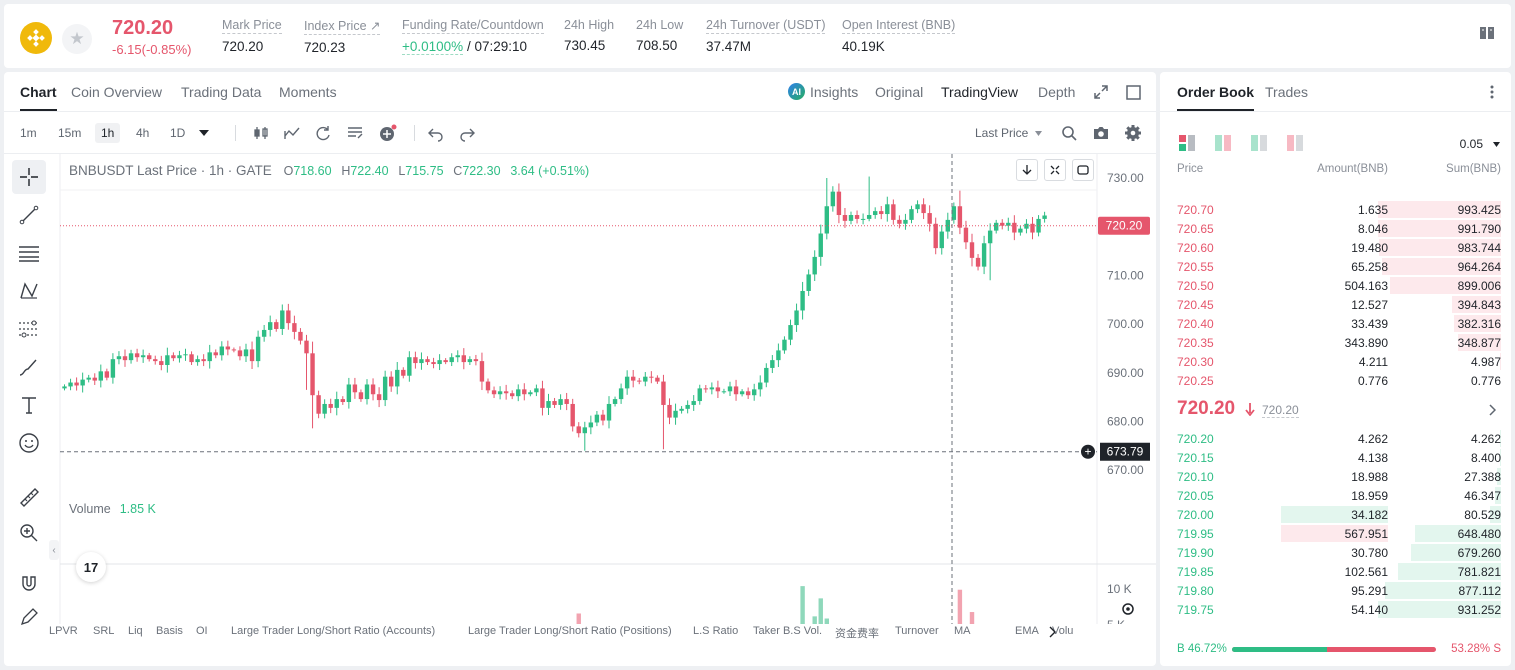 The height and width of the screenshot is (670, 1515). Describe the element at coordinates (899, 92) in the screenshot. I see `tab-original: Original` at that location.